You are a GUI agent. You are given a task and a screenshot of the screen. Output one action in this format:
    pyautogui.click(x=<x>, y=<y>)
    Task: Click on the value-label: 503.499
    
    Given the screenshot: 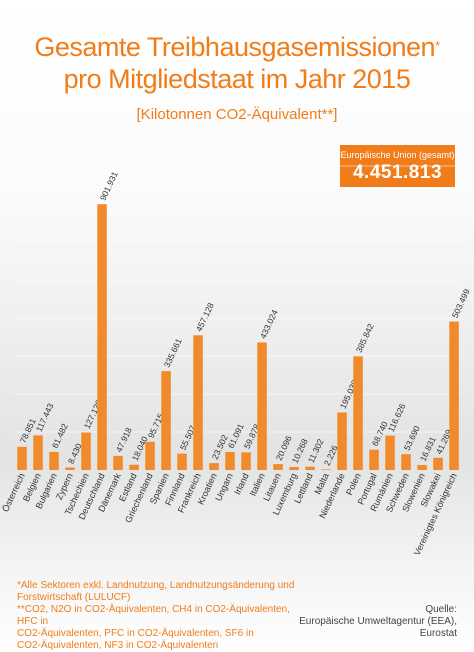 What is the action you would take?
    pyautogui.click(x=461, y=303)
    